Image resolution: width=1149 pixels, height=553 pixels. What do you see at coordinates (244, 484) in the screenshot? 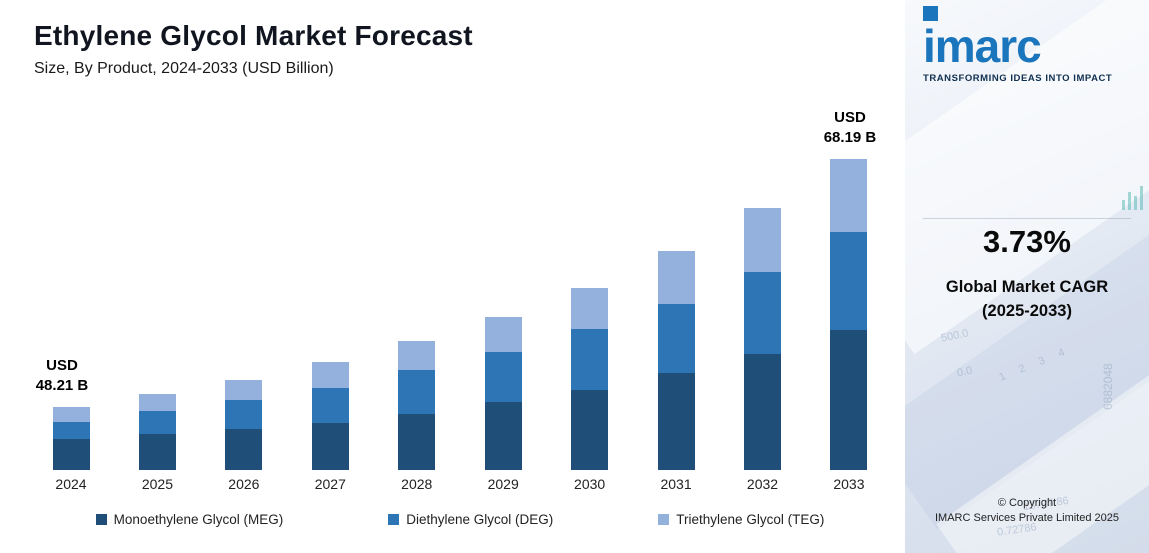
I see `x-axis-label: 2026` at bounding box center [244, 484].